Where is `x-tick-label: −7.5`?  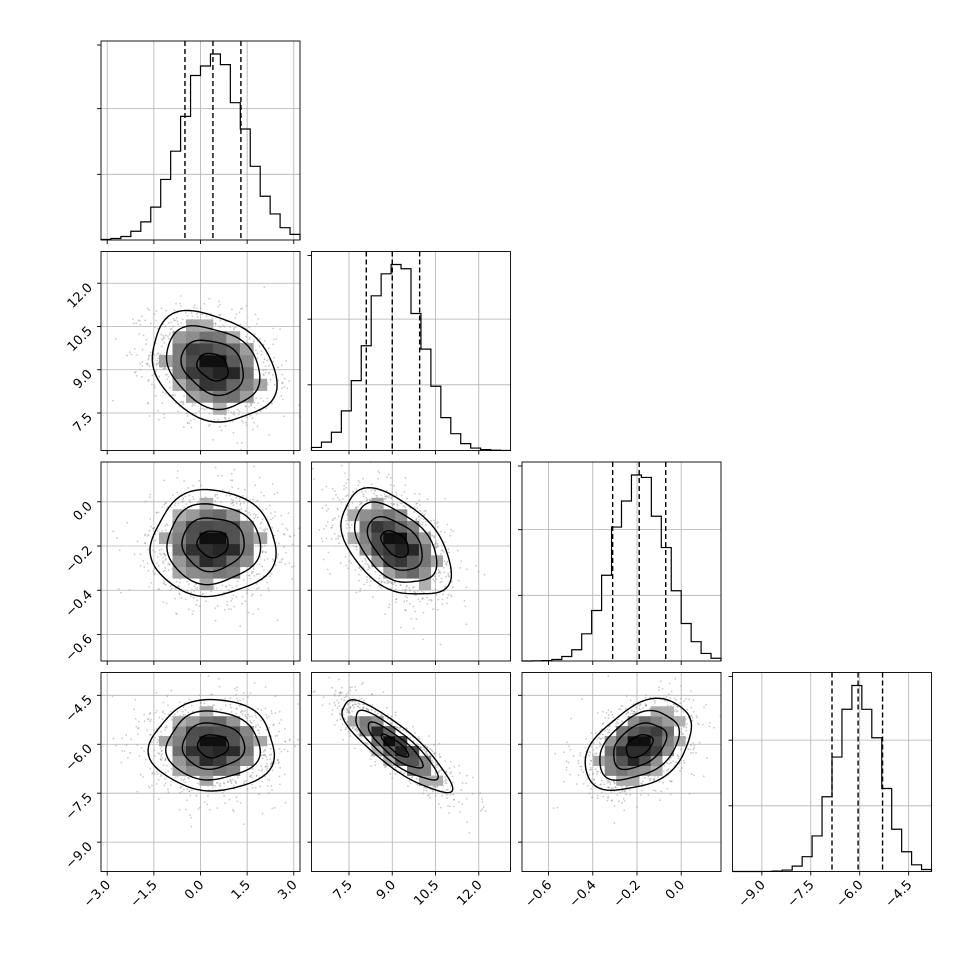 x-tick-label: −7.5 is located at coordinates (801, 894).